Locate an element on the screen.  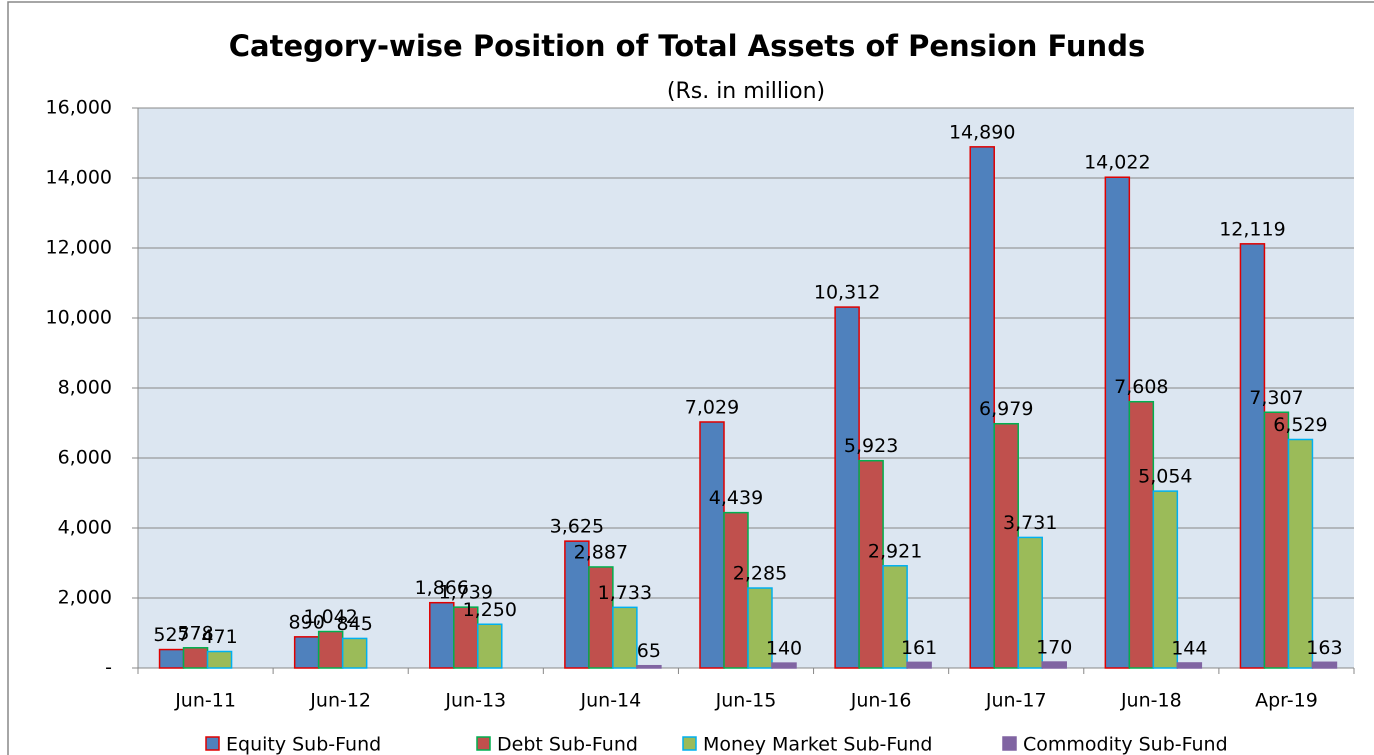
data-label: 65 is located at coordinates (649, 651).